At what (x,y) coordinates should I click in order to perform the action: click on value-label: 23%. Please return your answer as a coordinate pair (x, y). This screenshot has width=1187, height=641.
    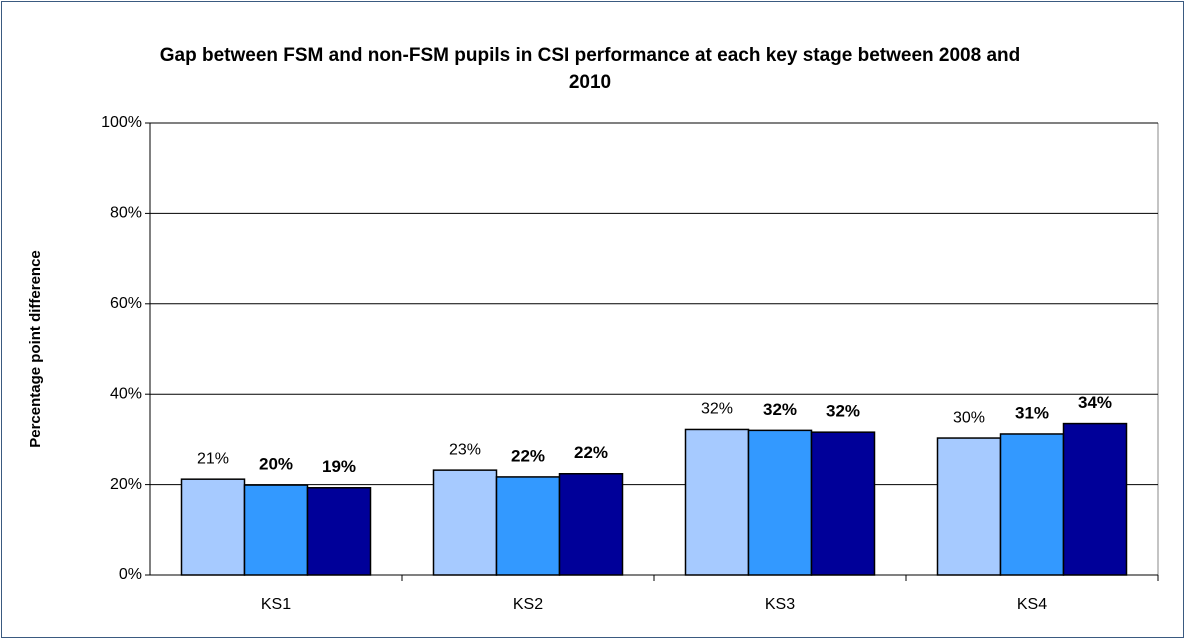
    Looking at the image, I should click on (465, 449).